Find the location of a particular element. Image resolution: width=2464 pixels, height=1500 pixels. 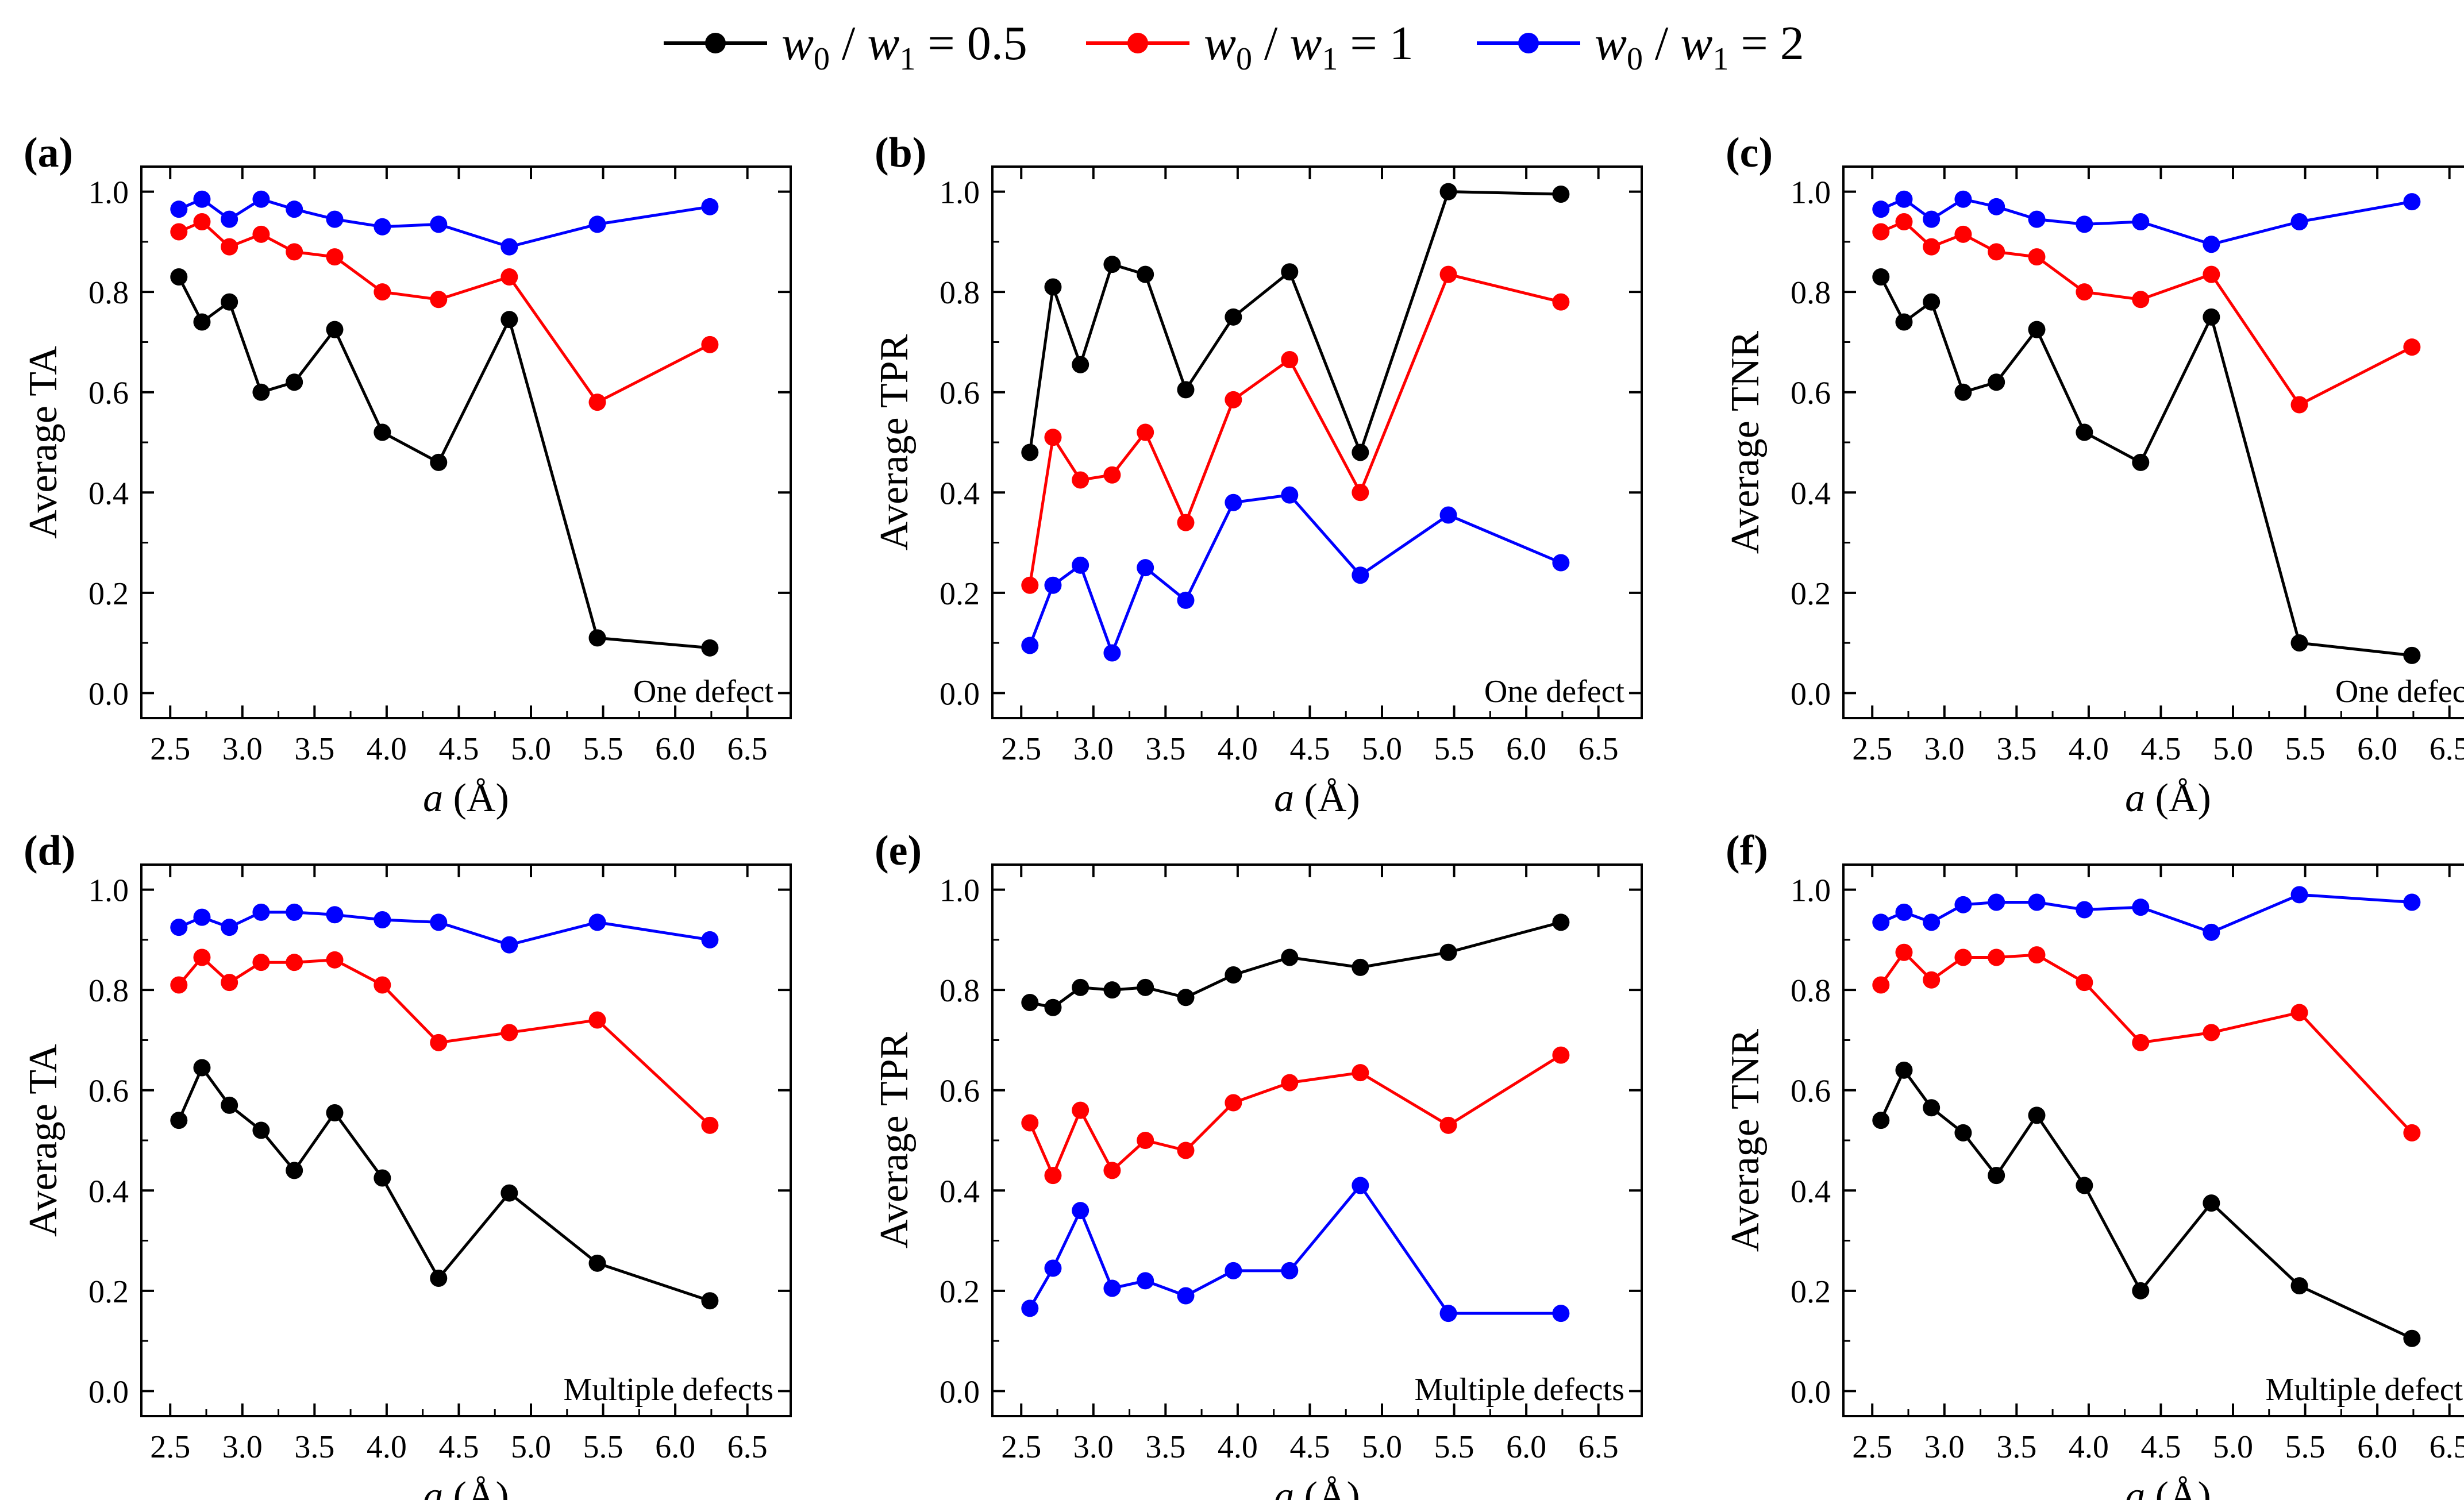

legend-entry-1: w0 / w1 = 1 is located at coordinates (1250, 47).